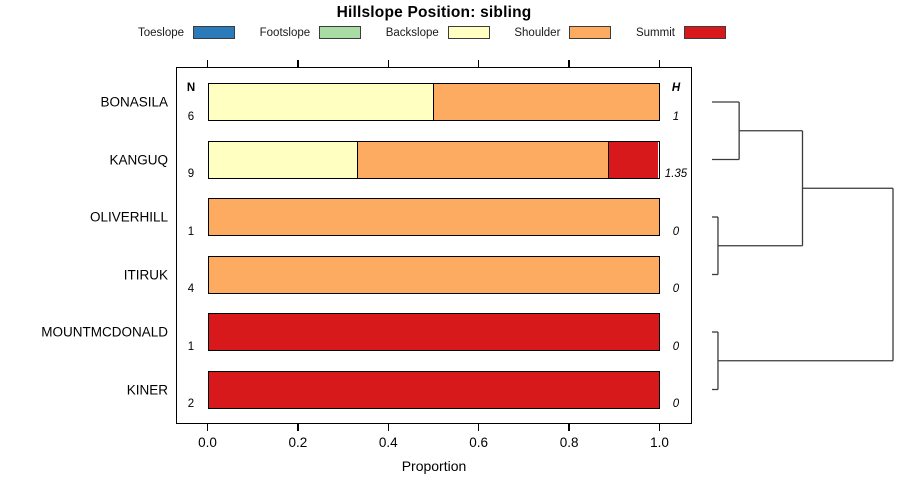 The width and height of the screenshot is (900, 500). Describe the element at coordinates (537, 32) in the screenshot. I see `legend-label: Shoulder` at that location.